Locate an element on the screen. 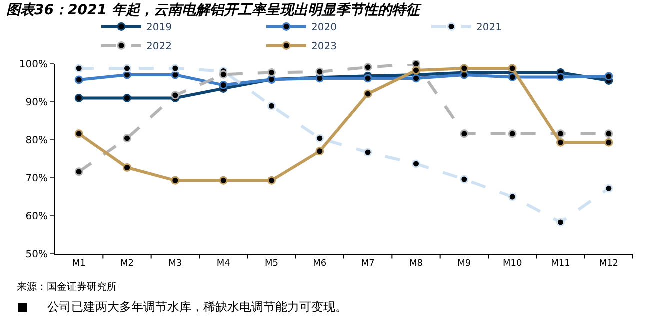  y-tick-label: 60% is located at coordinates (37, 217).